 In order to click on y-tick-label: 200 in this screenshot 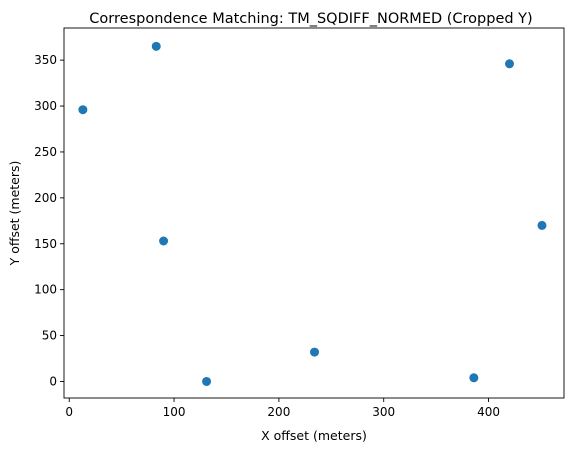, I will do `click(45, 198)`.